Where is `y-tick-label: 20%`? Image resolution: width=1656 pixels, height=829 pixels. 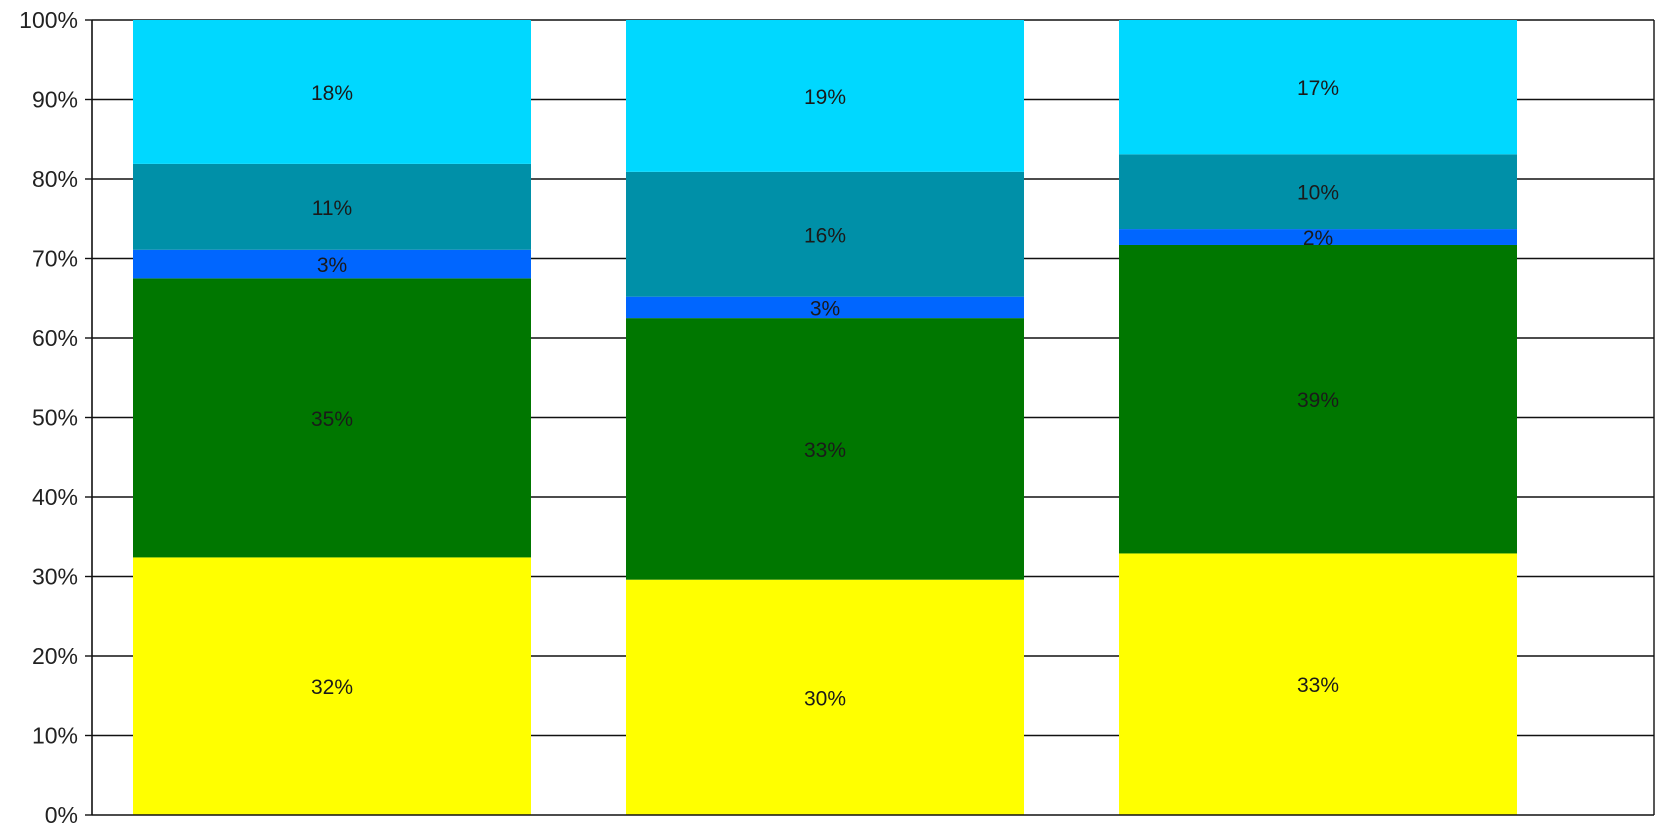
y-tick-label: 20% is located at coordinates (55, 656).